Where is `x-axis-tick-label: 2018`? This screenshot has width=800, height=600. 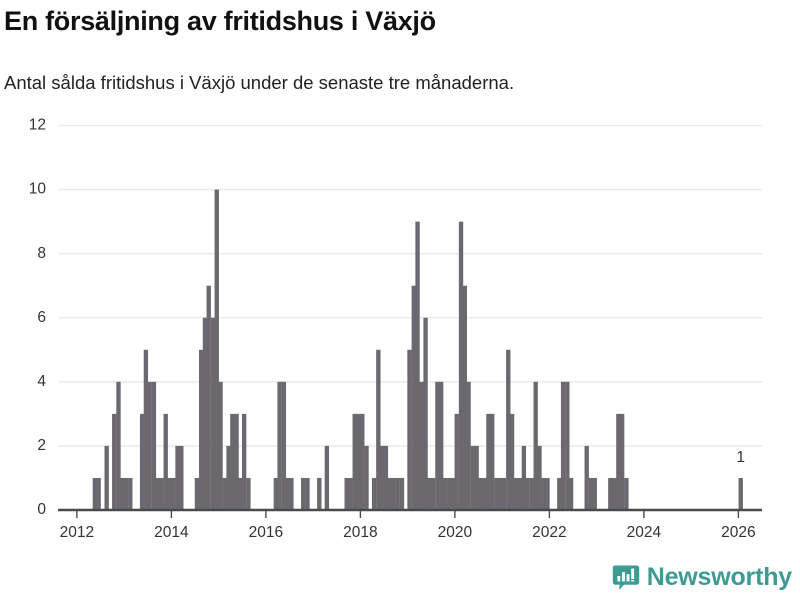
x-axis-tick-label: 2018 is located at coordinates (360, 532).